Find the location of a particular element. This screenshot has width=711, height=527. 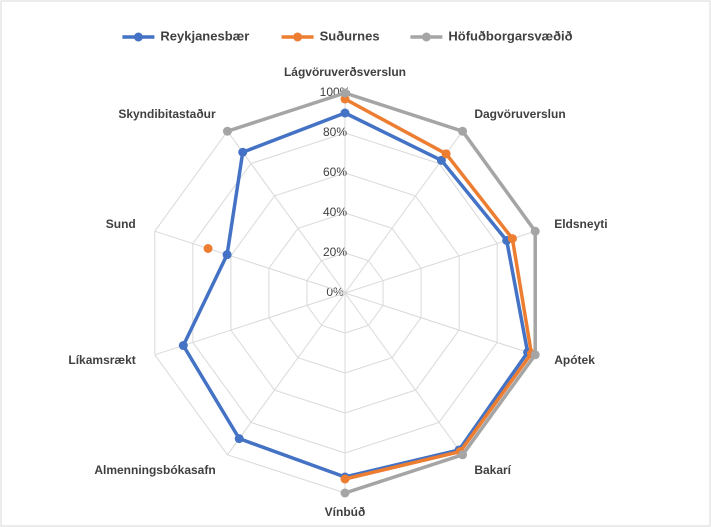

category-label: Almenningsbókasafn is located at coordinates (154, 470).